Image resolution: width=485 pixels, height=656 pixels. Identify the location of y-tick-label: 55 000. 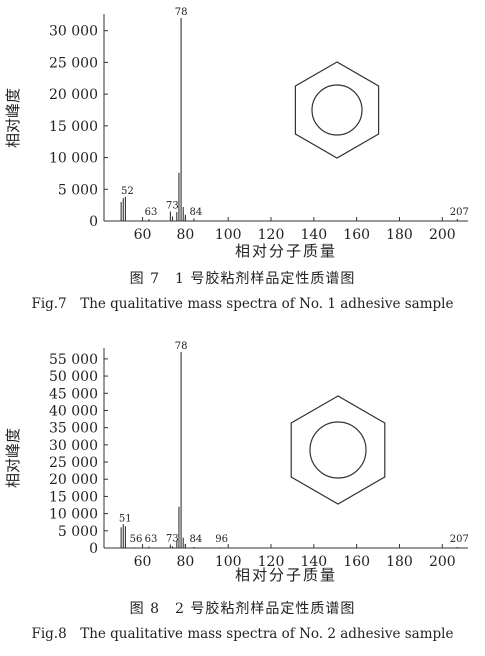
(73, 360).